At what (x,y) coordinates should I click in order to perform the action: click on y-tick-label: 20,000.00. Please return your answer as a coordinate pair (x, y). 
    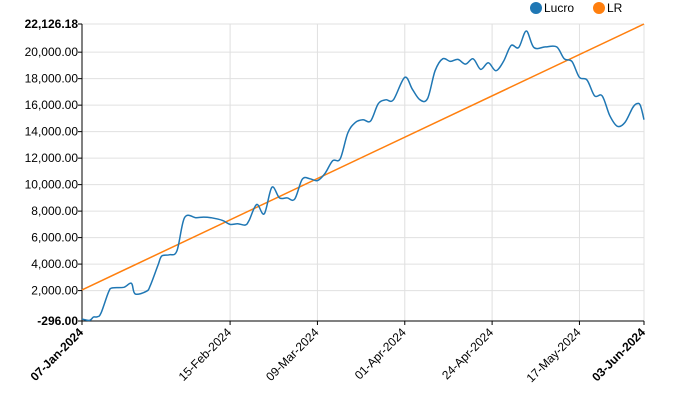
    Looking at the image, I should click on (52, 52).